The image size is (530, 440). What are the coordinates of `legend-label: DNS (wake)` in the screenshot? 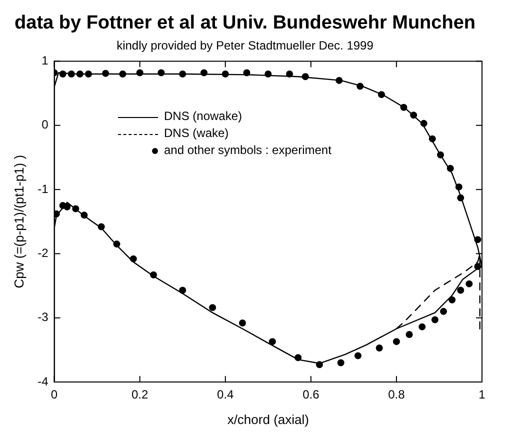 It's located at (196, 133).